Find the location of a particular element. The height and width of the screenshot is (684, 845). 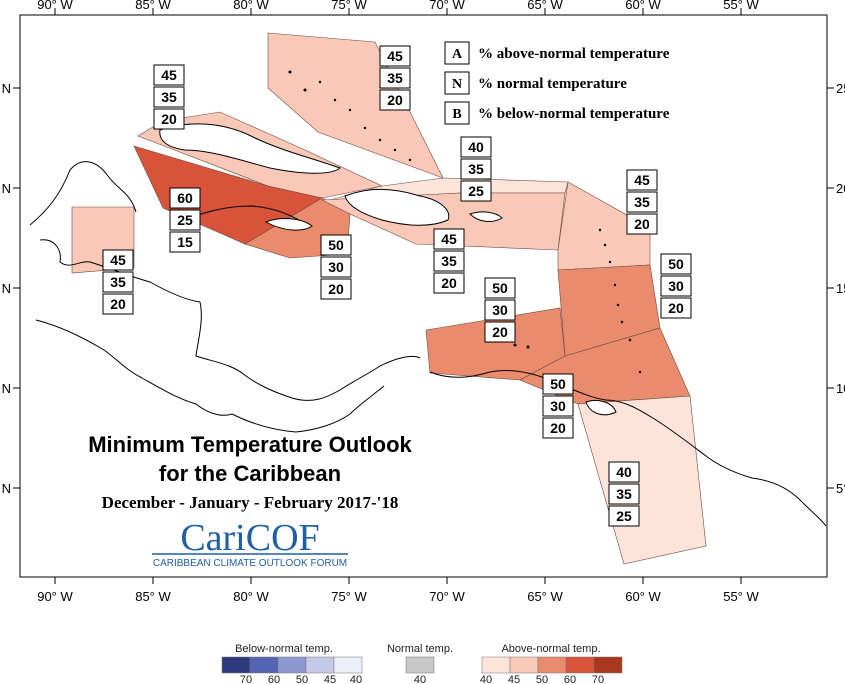

key-letter-a: A is located at coordinates (457, 54).